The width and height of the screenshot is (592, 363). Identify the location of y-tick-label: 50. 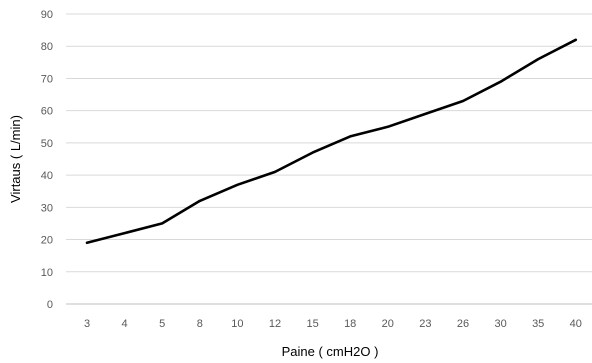
(47, 144).